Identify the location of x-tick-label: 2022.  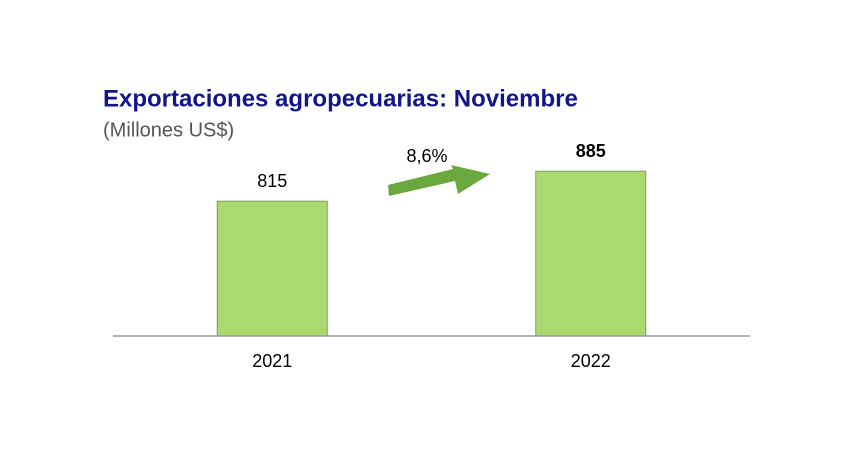
(591, 361).